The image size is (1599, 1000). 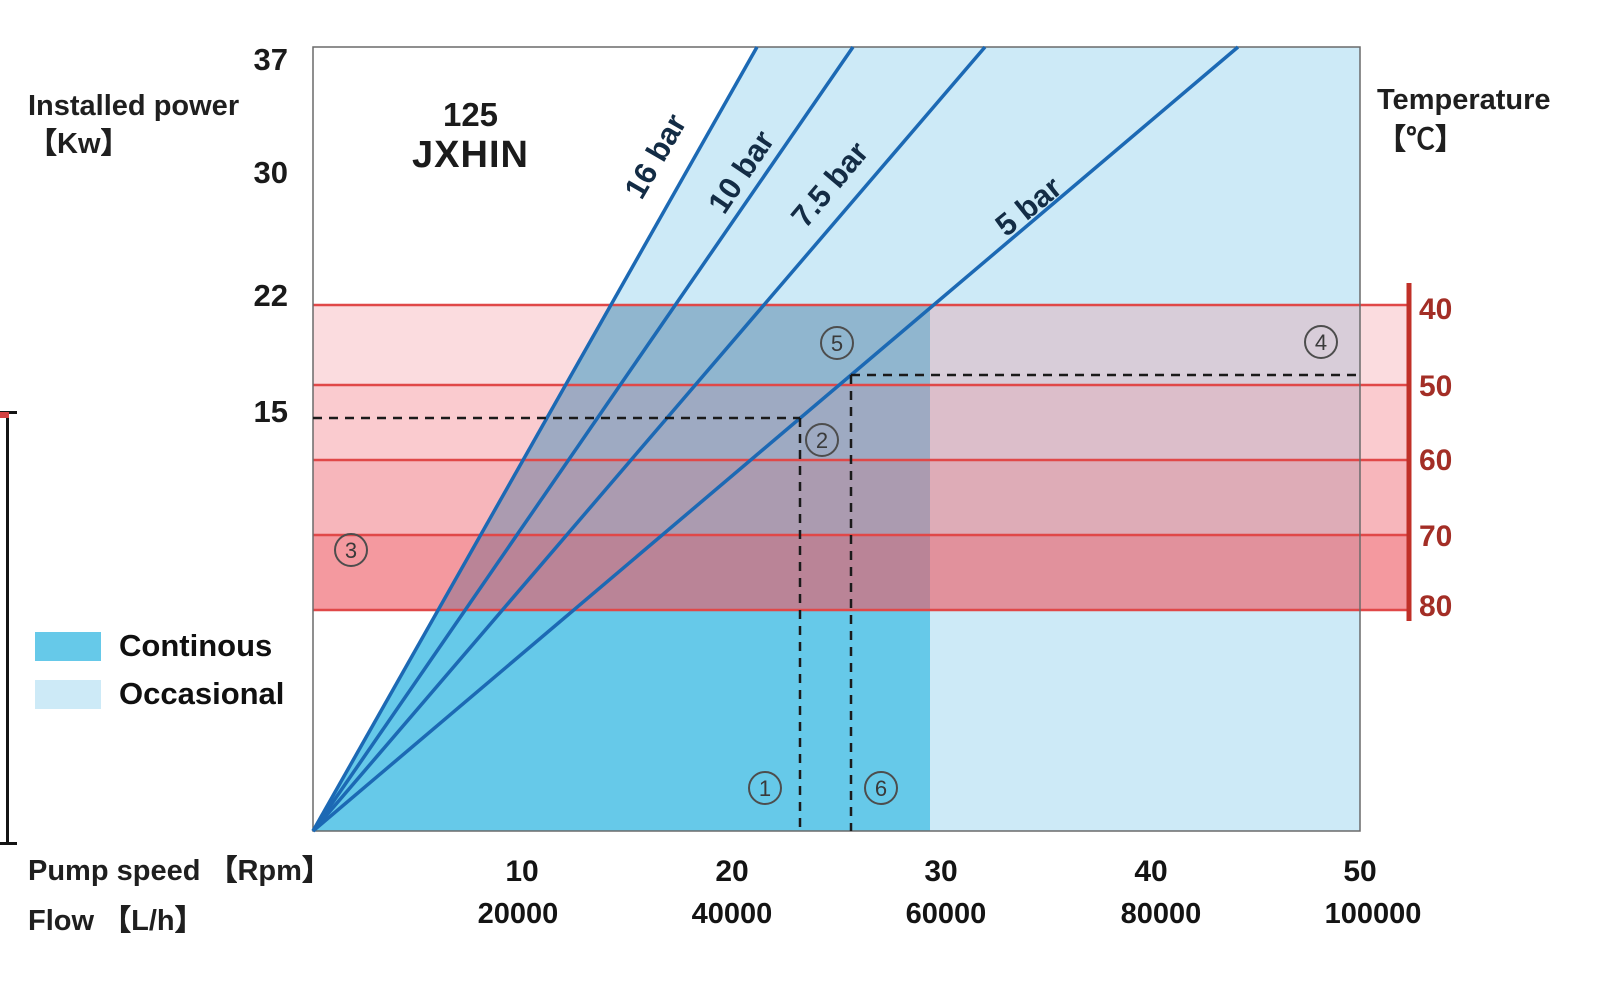 What do you see at coordinates (946, 914) in the screenshot?
I see `flow-tick-60000: 60000` at bounding box center [946, 914].